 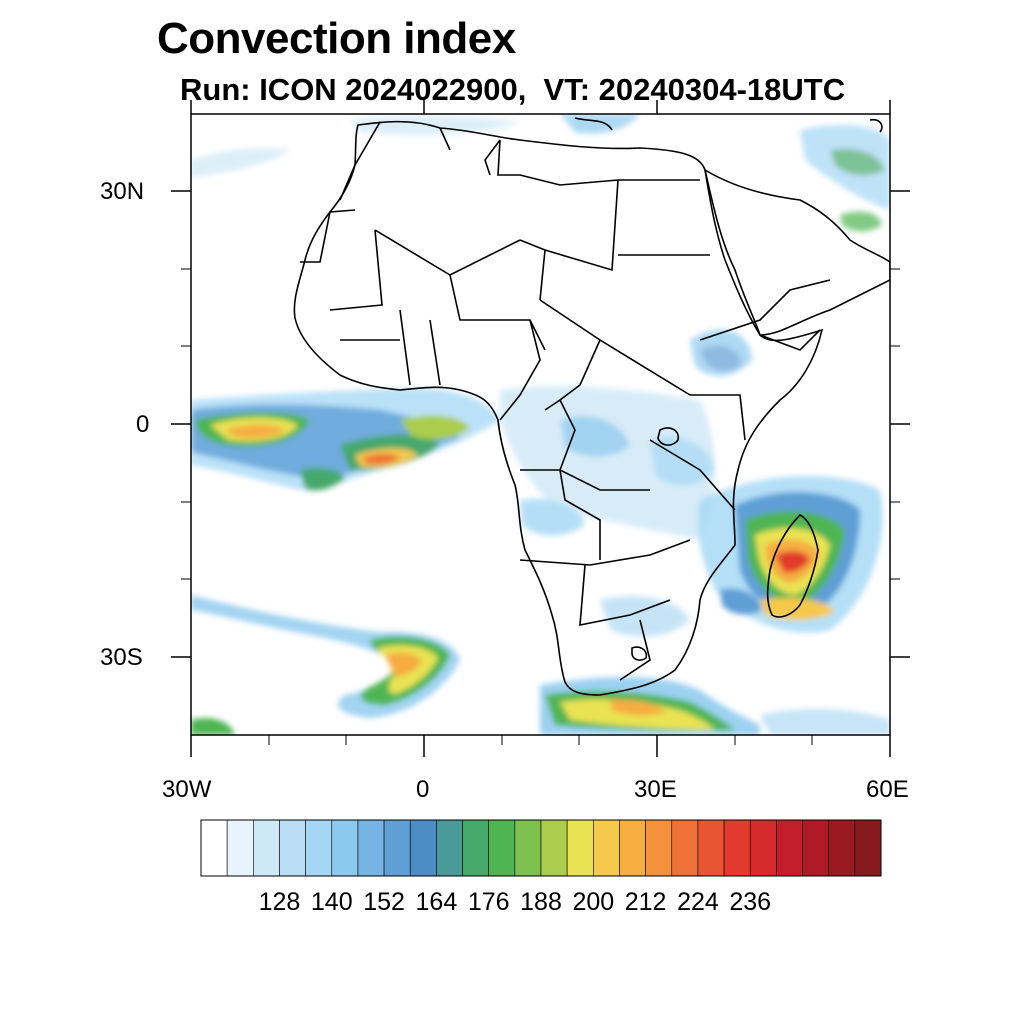 What do you see at coordinates (384, 902) in the screenshot?
I see `colorbar-label: 152` at bounding box center [384, 902].